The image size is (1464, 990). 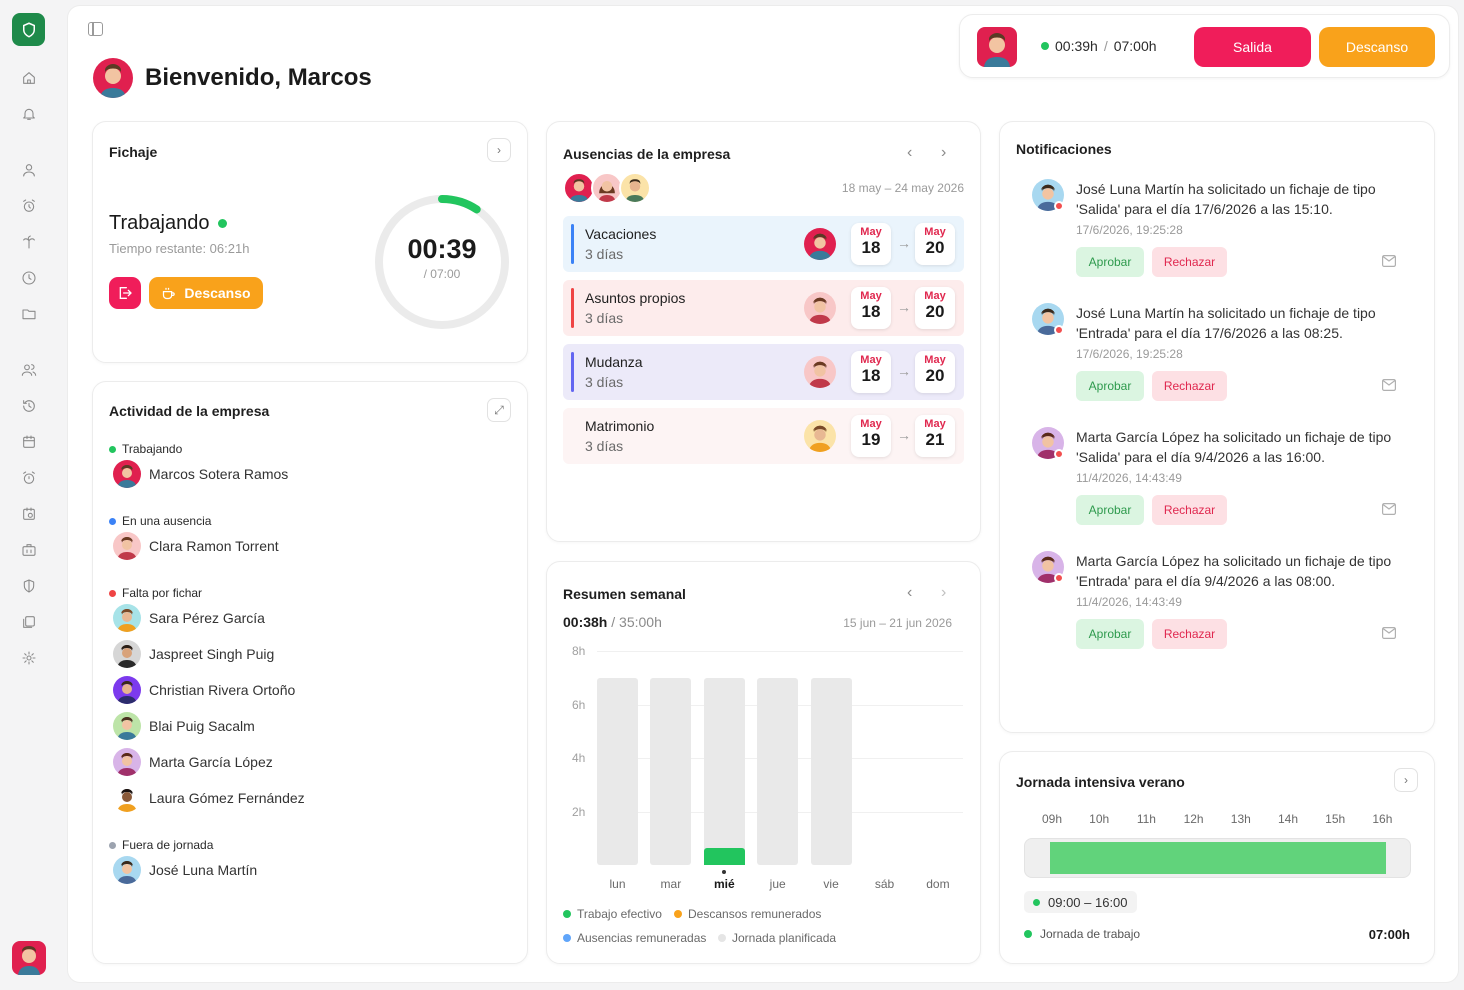 What do you see at coordinates (1252, 47) in the screenshot?
I see `salida-button: Salida` at bounding box center [1252, 47].